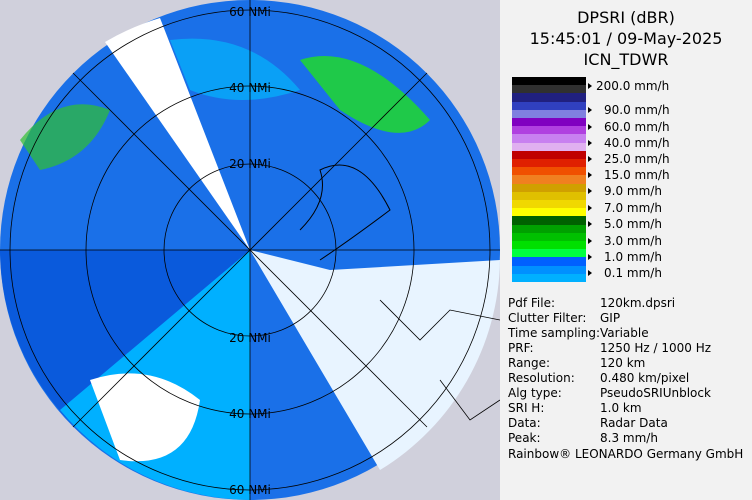 Image resolution: width=752 pixels, height=500 pixels. Describe the element at coordinates (624, 333) in the screenshot. I see `info-value: Variable` at that location.